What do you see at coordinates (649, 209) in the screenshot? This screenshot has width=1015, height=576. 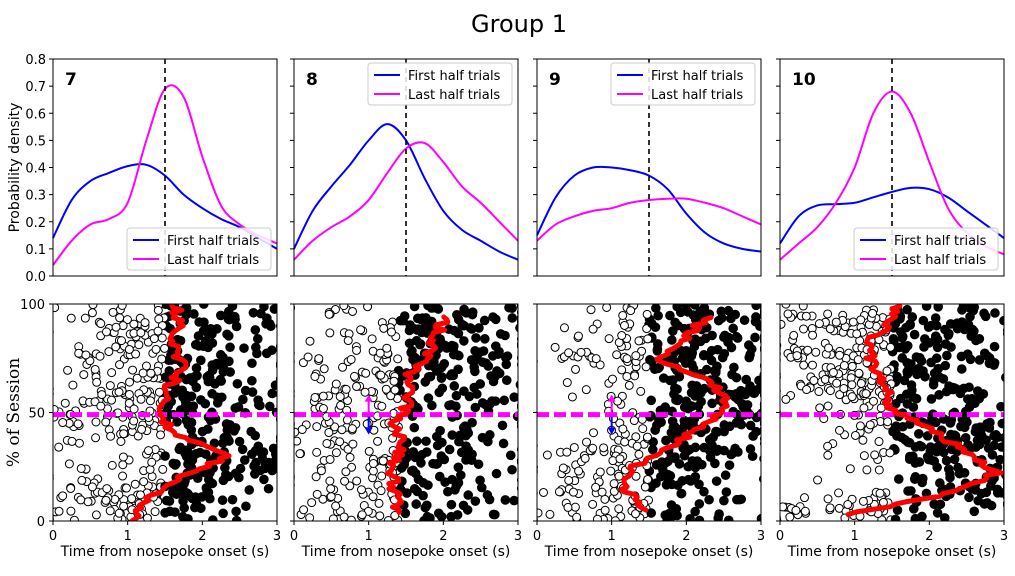 I see `density-curve-first-half` at bounding box center [649, 209].